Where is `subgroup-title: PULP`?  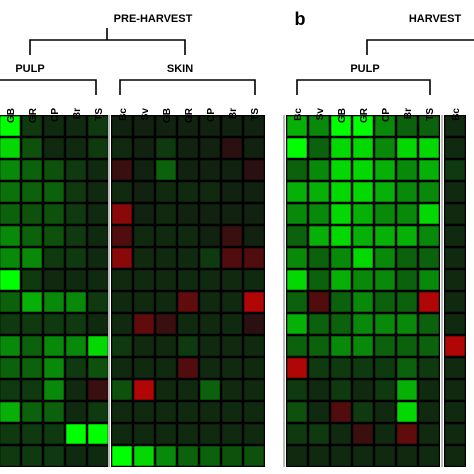 subgroup-title: PULP is located at coordinates (29, 69).